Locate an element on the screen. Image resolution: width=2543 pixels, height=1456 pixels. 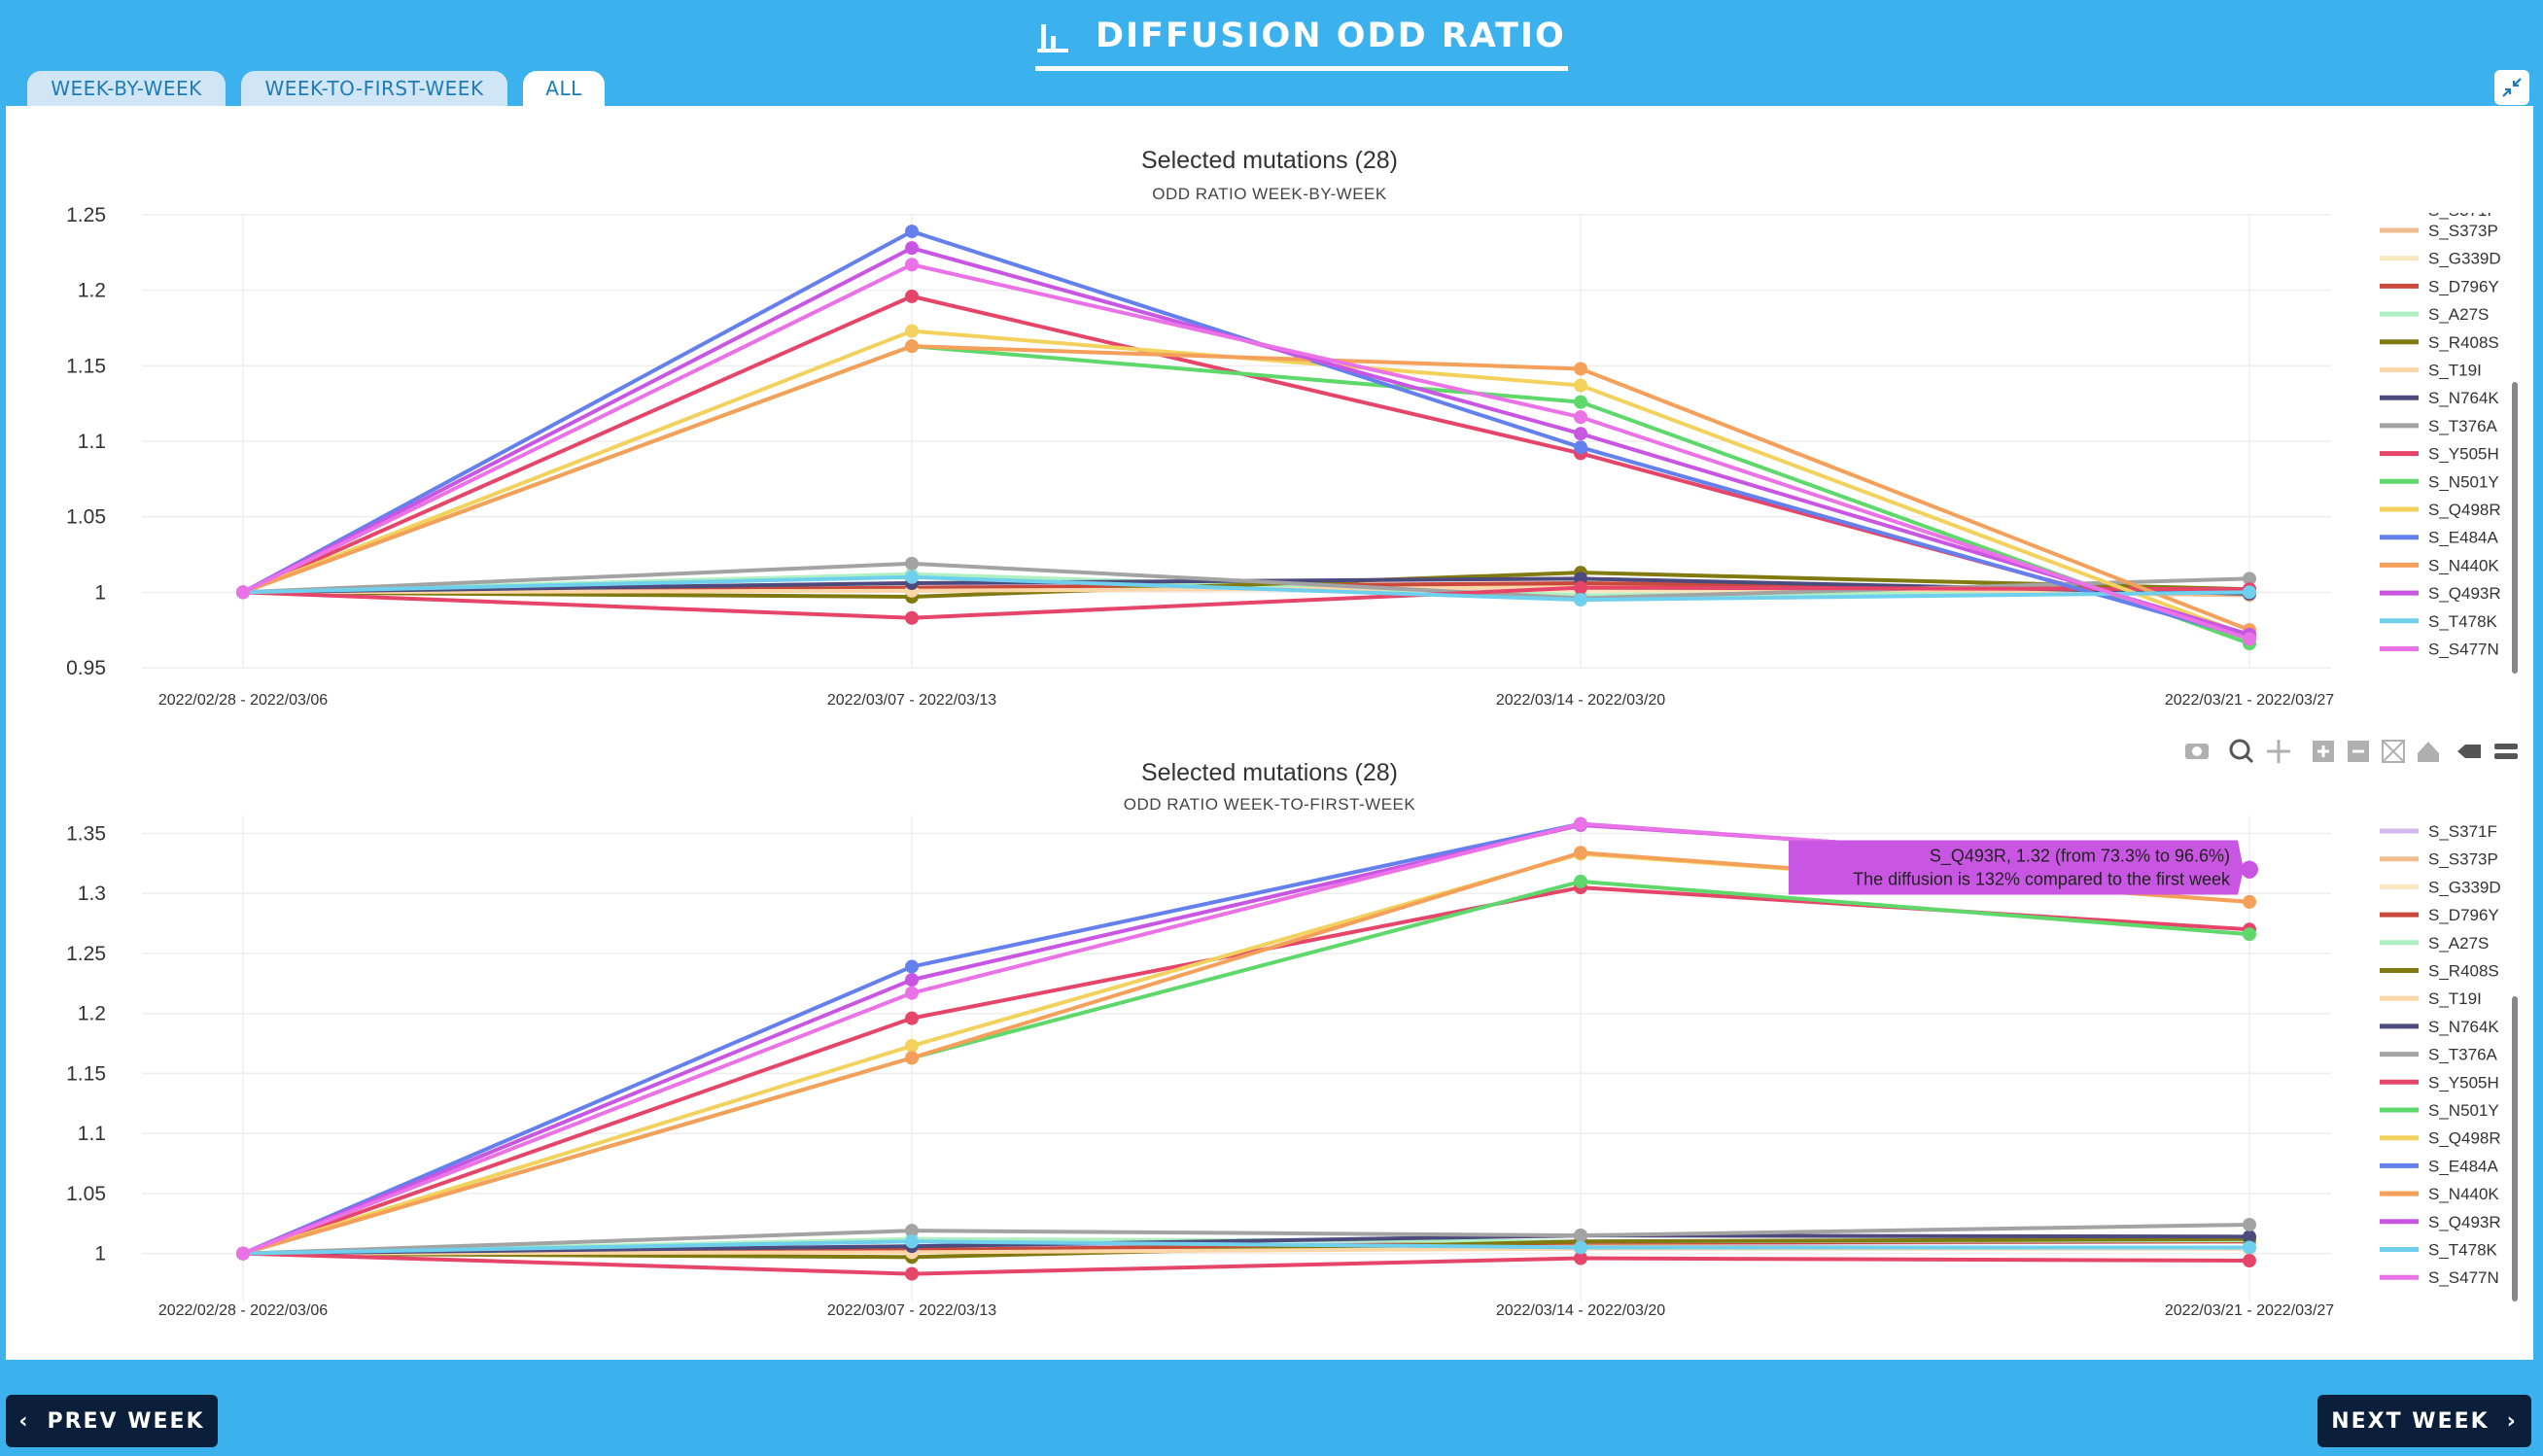
y-tick-label: 0.95 is located at coordinates (86, 668).